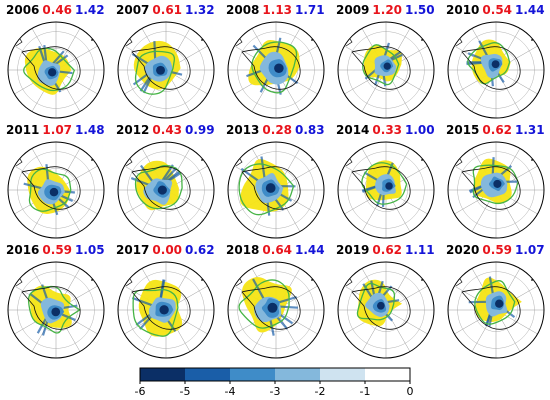 This screenshot has width=550, height=400. I want to click on map-panel-2019: 2019 0.62 1.11, so click(385, 300).